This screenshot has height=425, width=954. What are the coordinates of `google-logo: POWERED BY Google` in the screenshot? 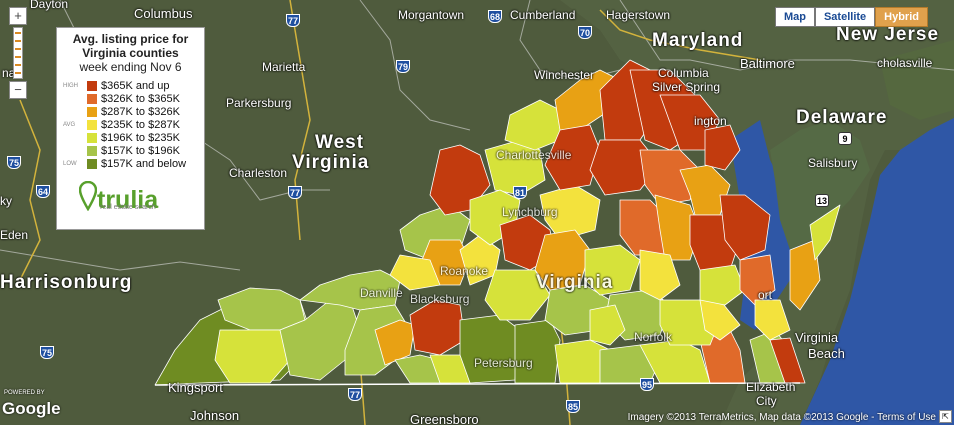 It's located at (31, 404).